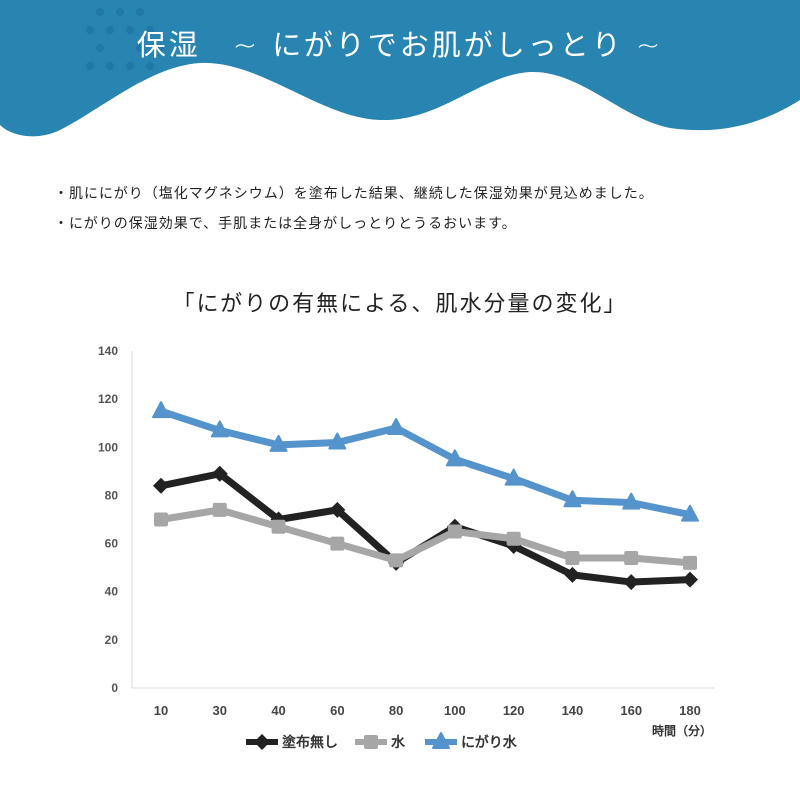  What do you see at coordinates (220, 710) in the screenshot?
I see `x-tick-label: 30` at bounding box center [220, 710].